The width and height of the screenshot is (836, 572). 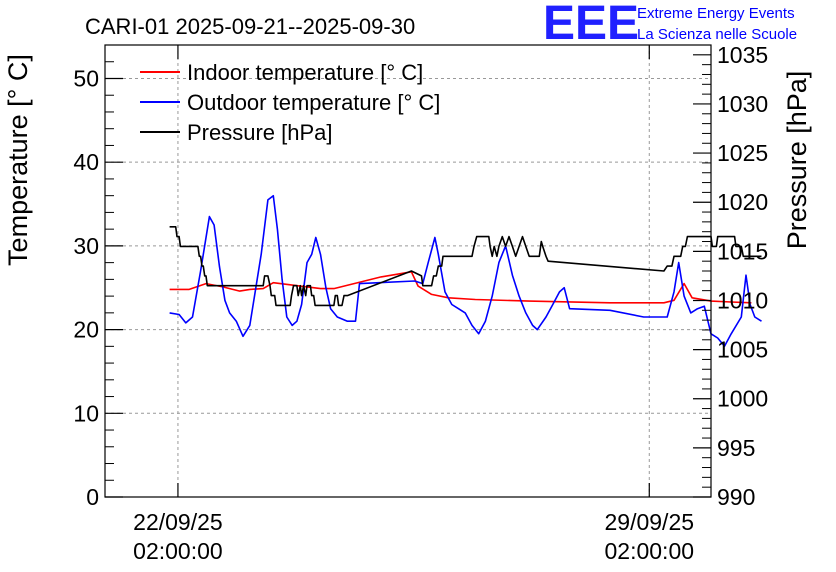 I want to click on legend-entry: Outdoor temperature [° C], so click(x=313, y=102).